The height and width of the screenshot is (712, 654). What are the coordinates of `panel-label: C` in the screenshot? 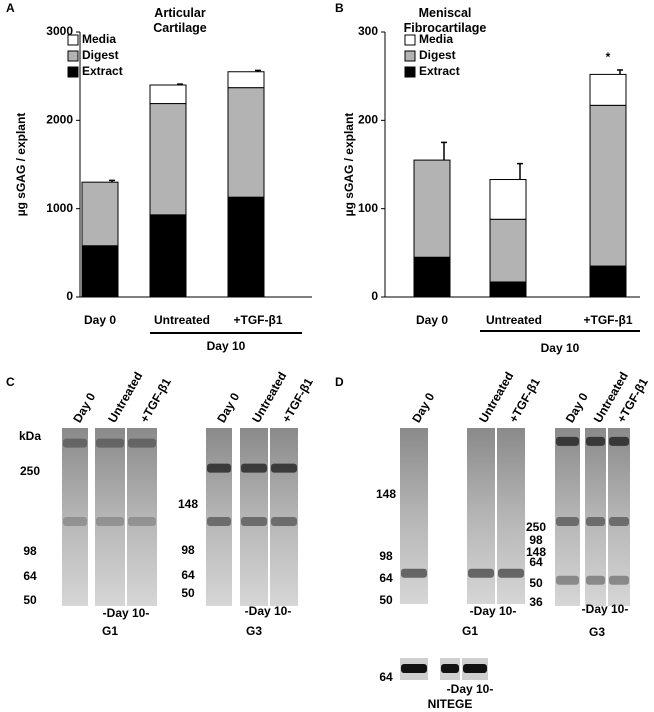 It's located at (10, 382).